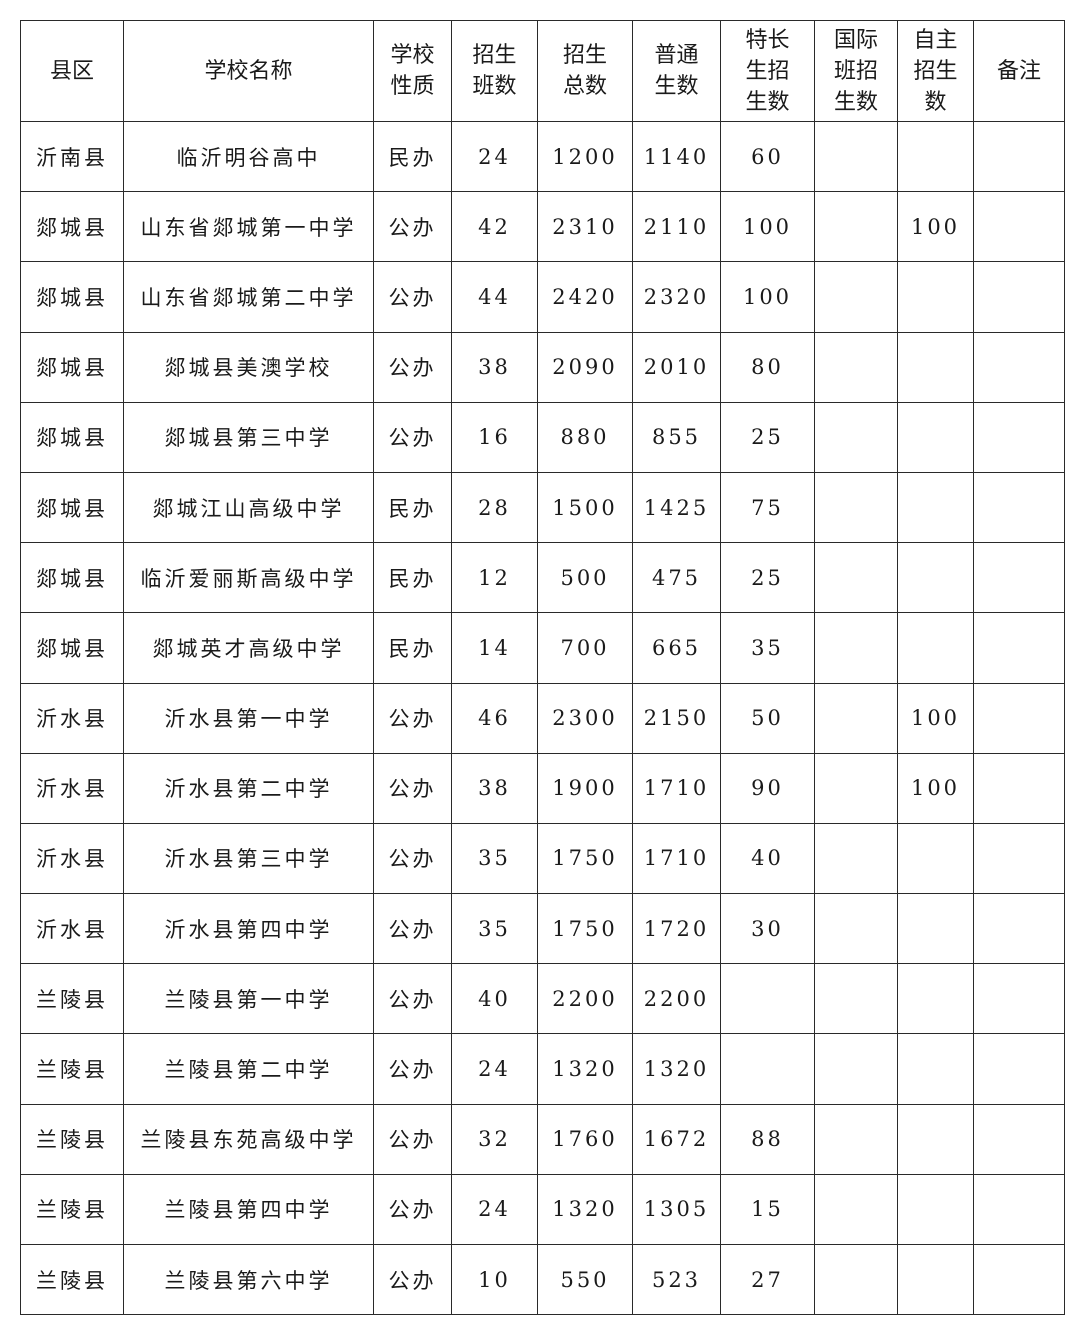 The image size is (1080, 1340). What do you see at coordinates (542, 1209) in the screenshot?
I see `table-row: 兰陵县 兰陵县第四中学 公办 24 1320 1305 15` at bounding box center [542, 1209].